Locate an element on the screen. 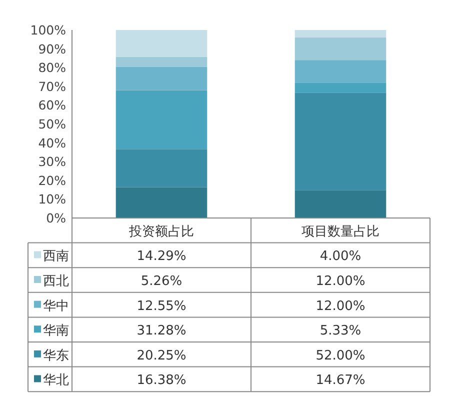 The image size is (452, 403). legend-label: 华中 is located at coordinates (56, 306).